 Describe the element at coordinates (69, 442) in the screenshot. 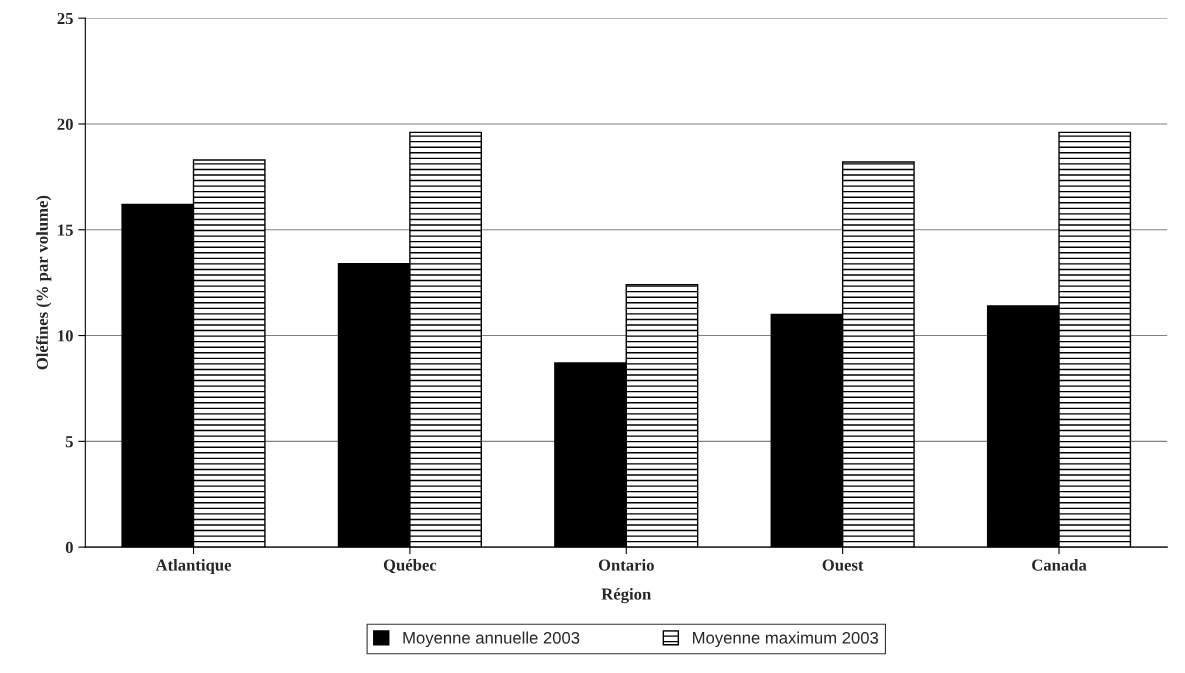

I see `y-tick-label: 5` at that location.